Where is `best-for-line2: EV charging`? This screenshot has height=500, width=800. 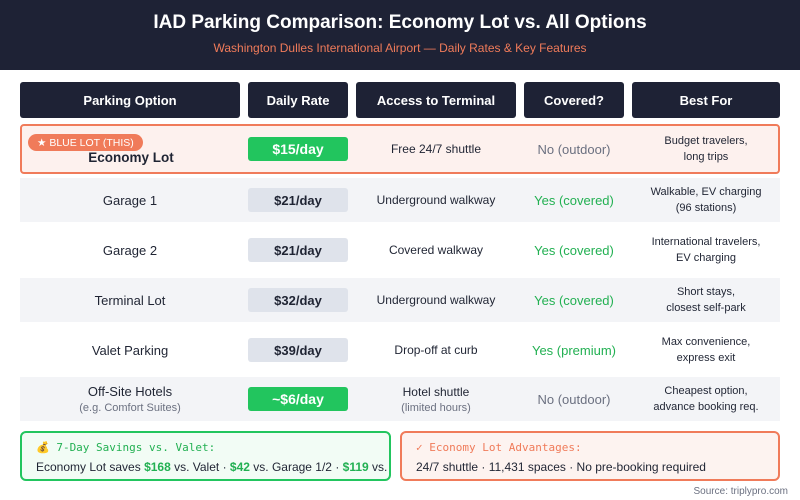
best-for-line2: EV charging is located at coordinates (706, 258).